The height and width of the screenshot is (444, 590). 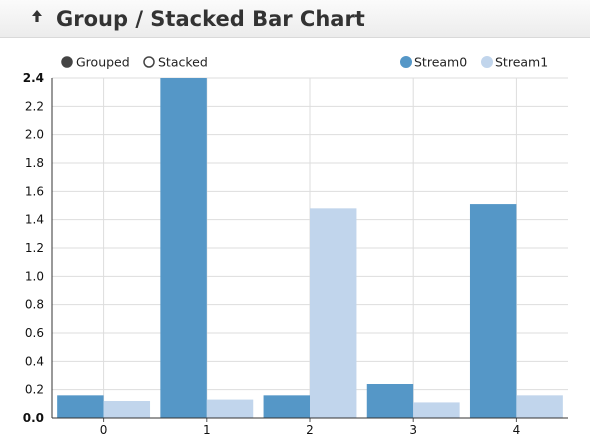 I want to click on mode-label: Stacked, so click(x=183, y=62).